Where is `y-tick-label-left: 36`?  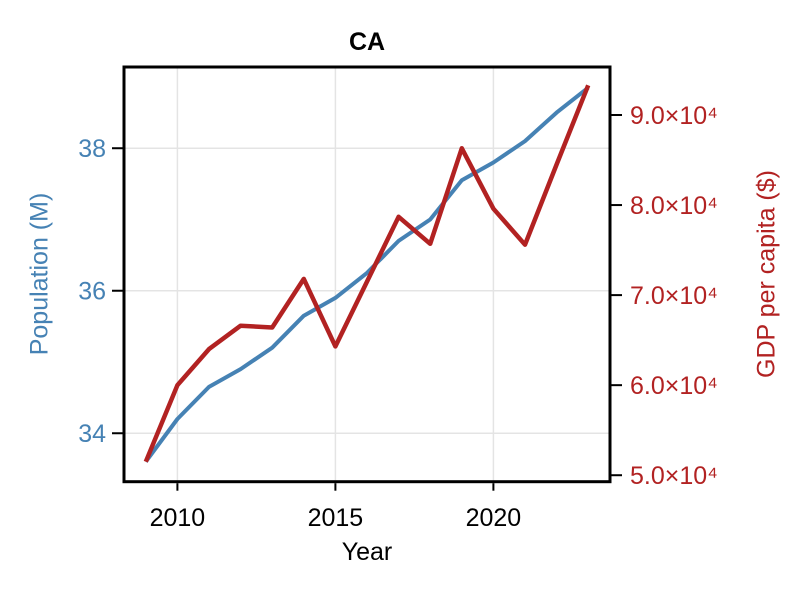 y-tick-label-left: 36 is located at coordinates (92, 292).